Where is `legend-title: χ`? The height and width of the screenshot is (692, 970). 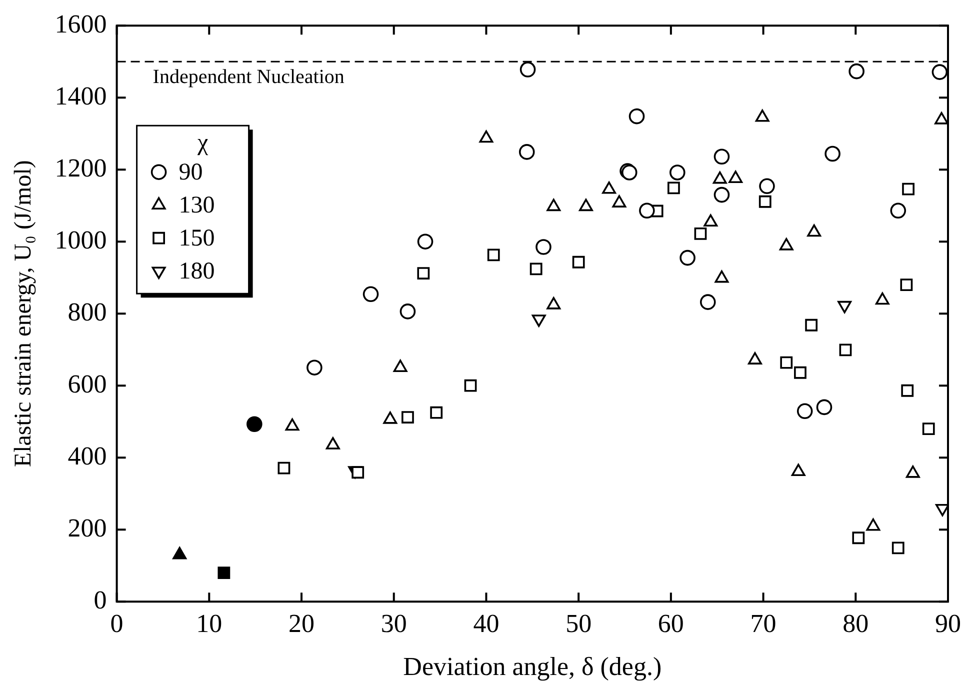
legend-title: χ is located at coordinates (202, 143).